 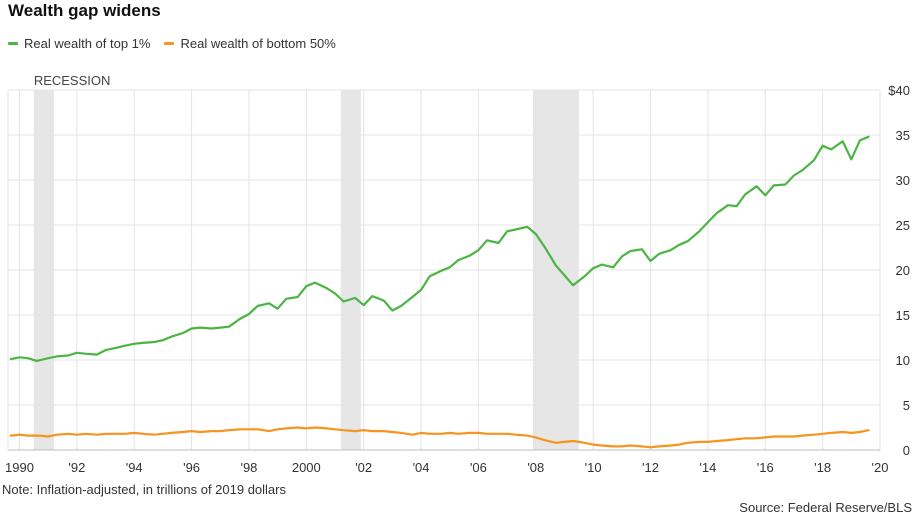 What do you see at coordinates (134, 467) in the screenshot?
I see `x-tick-label: '94` at bounding box center [134, 467].